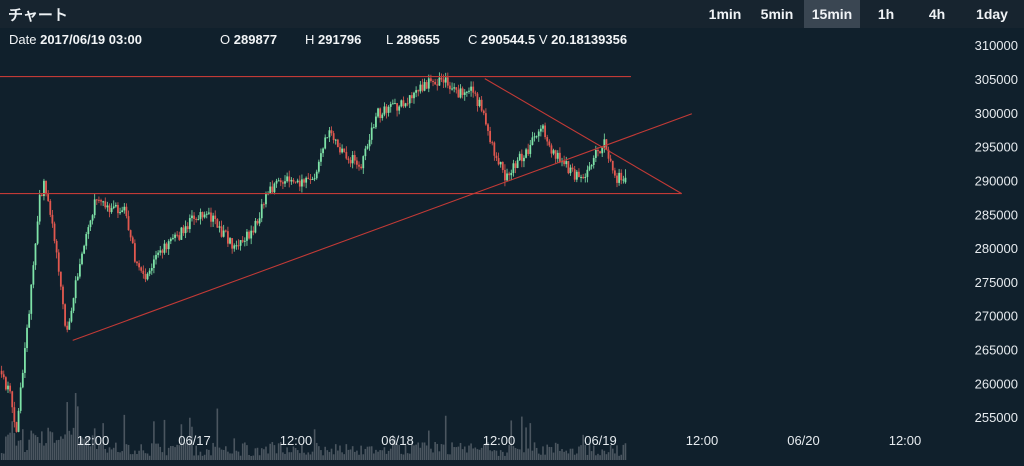 The height and width of the screenshot is (466, 1024). What do you see at coordinates (832, 14) in the screenshot?
I see `timeframe-15min: 15min` at bounding box center [832, 14].